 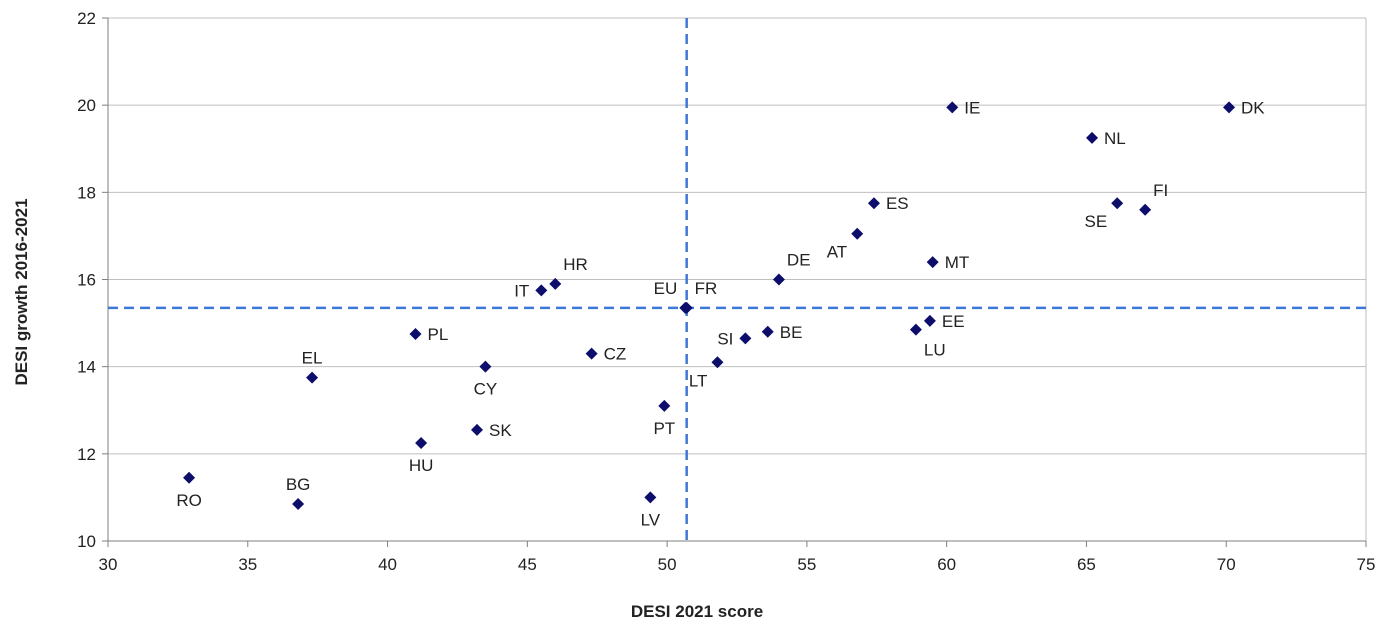 I want to click on x-tick-label: 55, so click(x=806, y=564).